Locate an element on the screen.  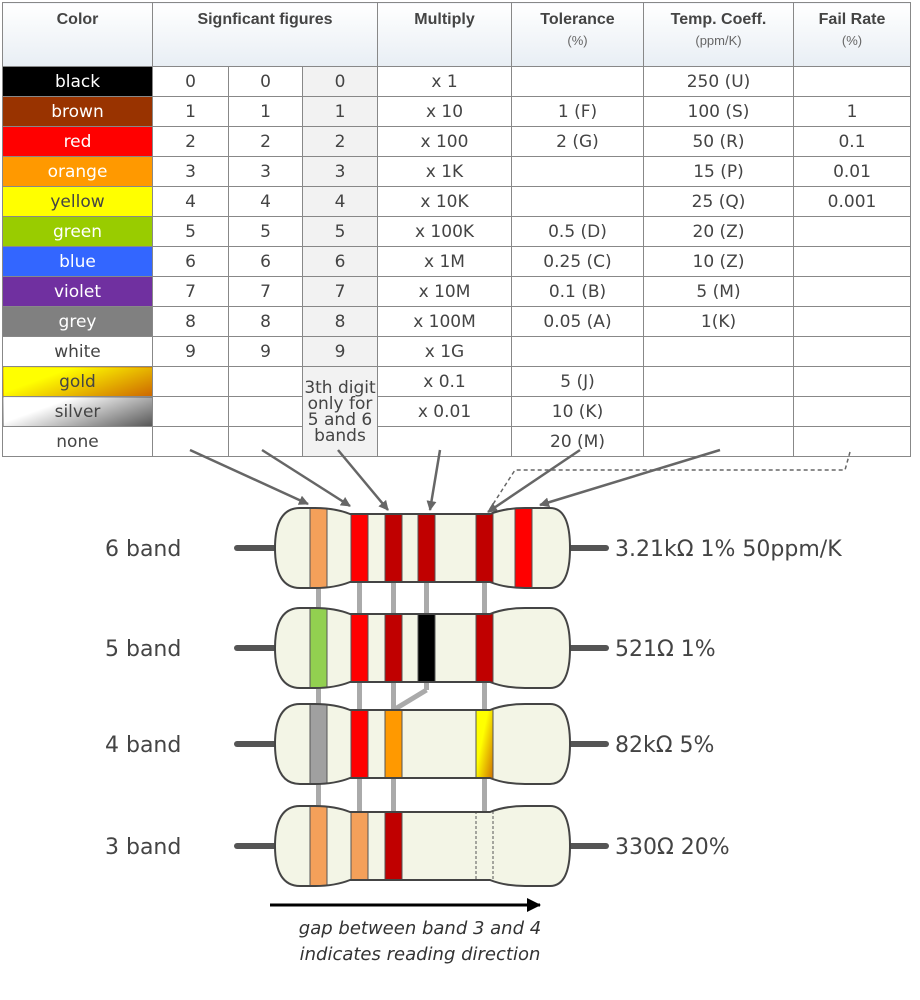
header-unit: (%) is located at coordinates (577, 40).